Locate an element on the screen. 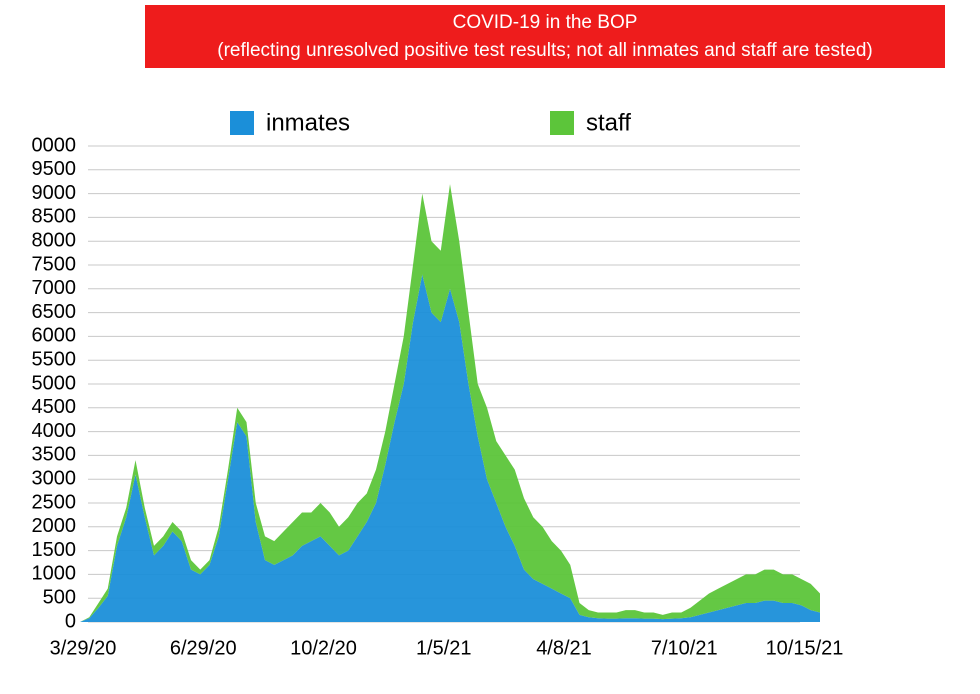  y-tick-label: 7500 is located at coordinates (54, 264).